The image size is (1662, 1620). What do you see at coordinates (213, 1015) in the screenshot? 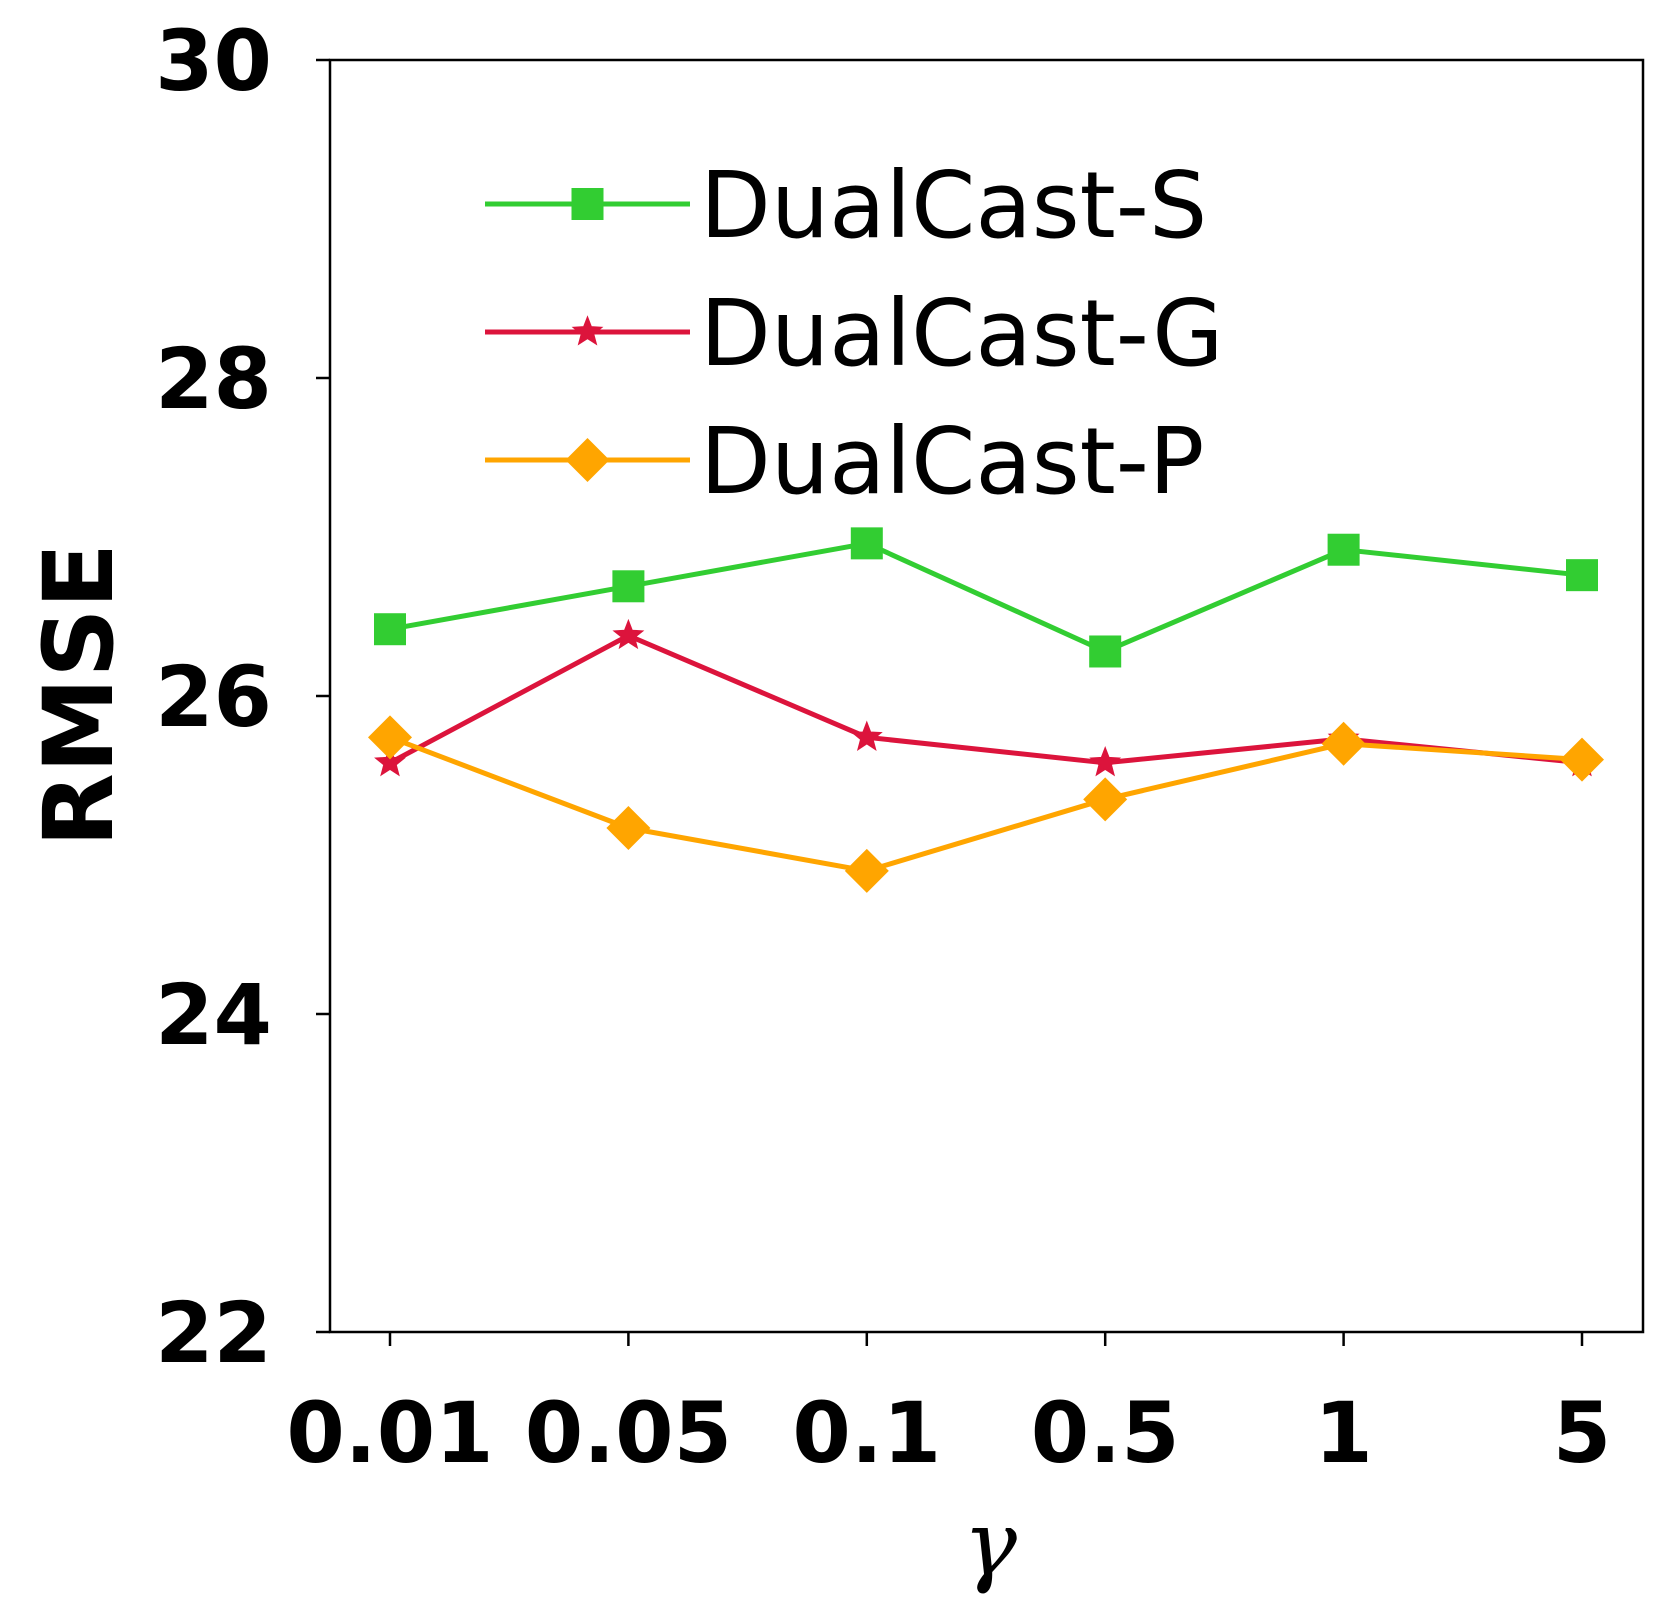
I see `y-tick-label: 24` at bounding box center [213, 1015].